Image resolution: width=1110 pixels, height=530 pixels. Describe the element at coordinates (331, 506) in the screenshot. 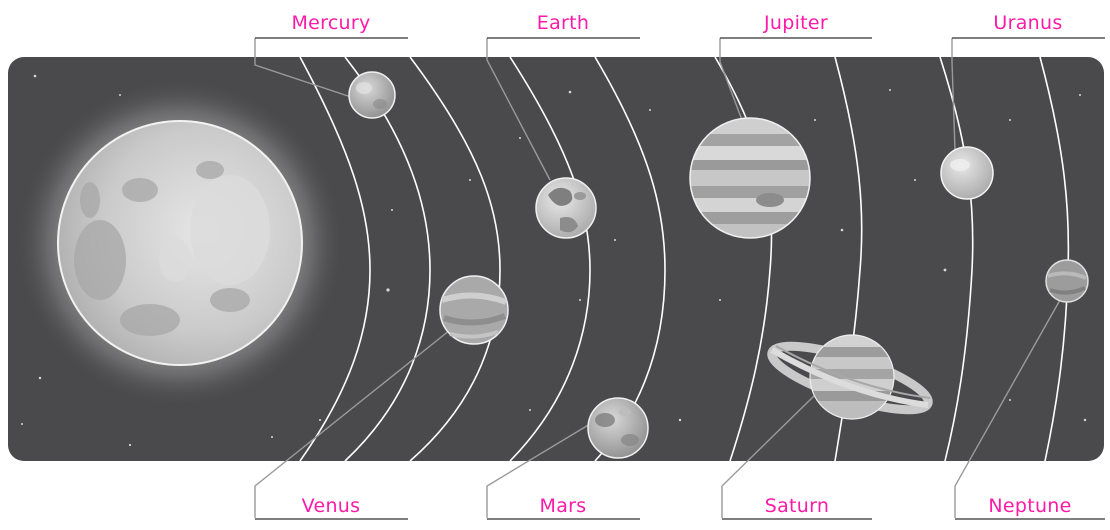

I see `label-venus: Venus` at that location.